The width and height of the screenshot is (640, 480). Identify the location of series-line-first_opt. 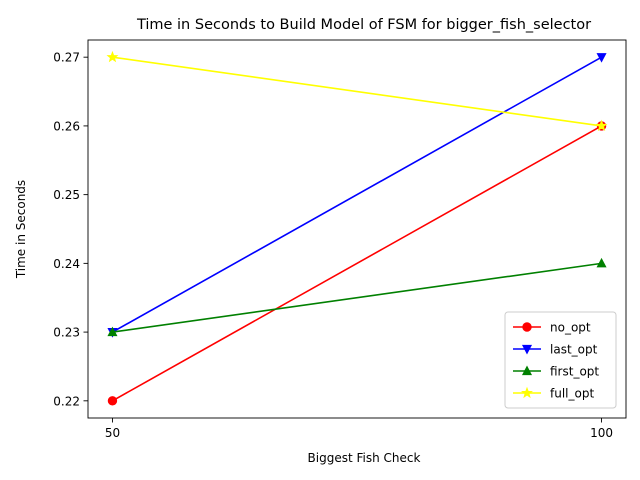
(357, 297).